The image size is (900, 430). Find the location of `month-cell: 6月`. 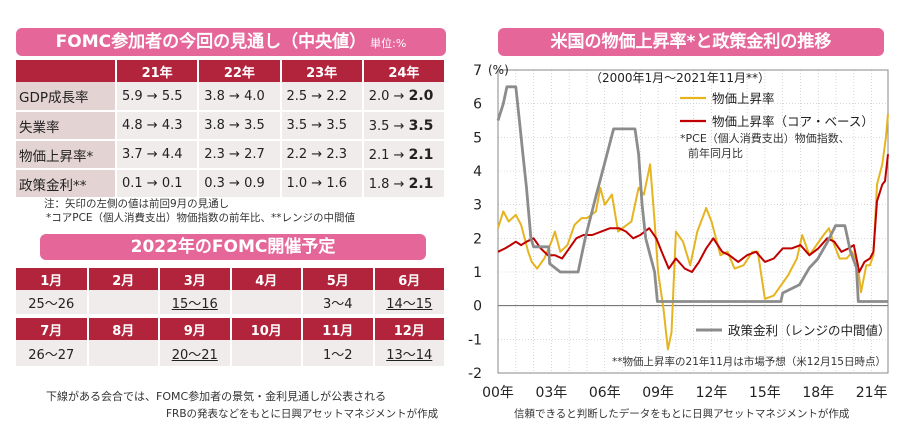

month-cell: 6月 is located at coordinates (409, 277).